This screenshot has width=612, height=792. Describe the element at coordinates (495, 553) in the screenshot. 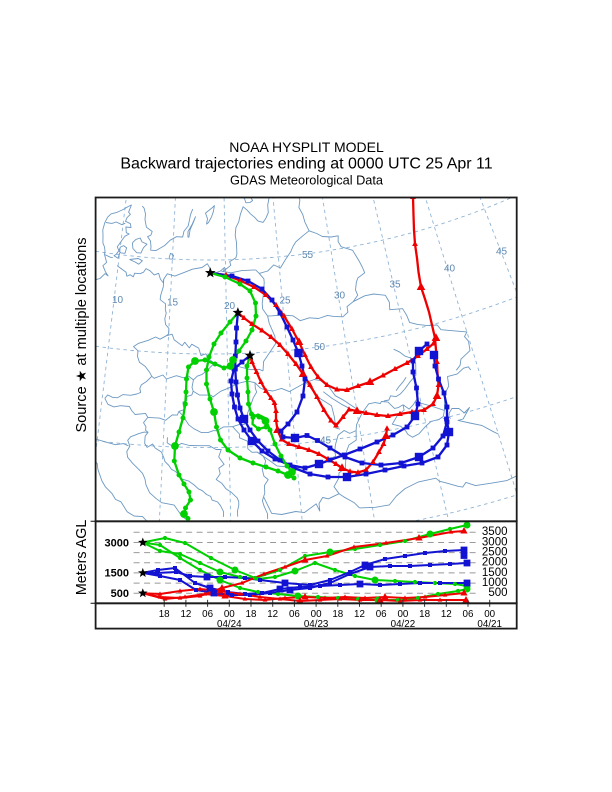

I see `svg-text: 2500` at that location.